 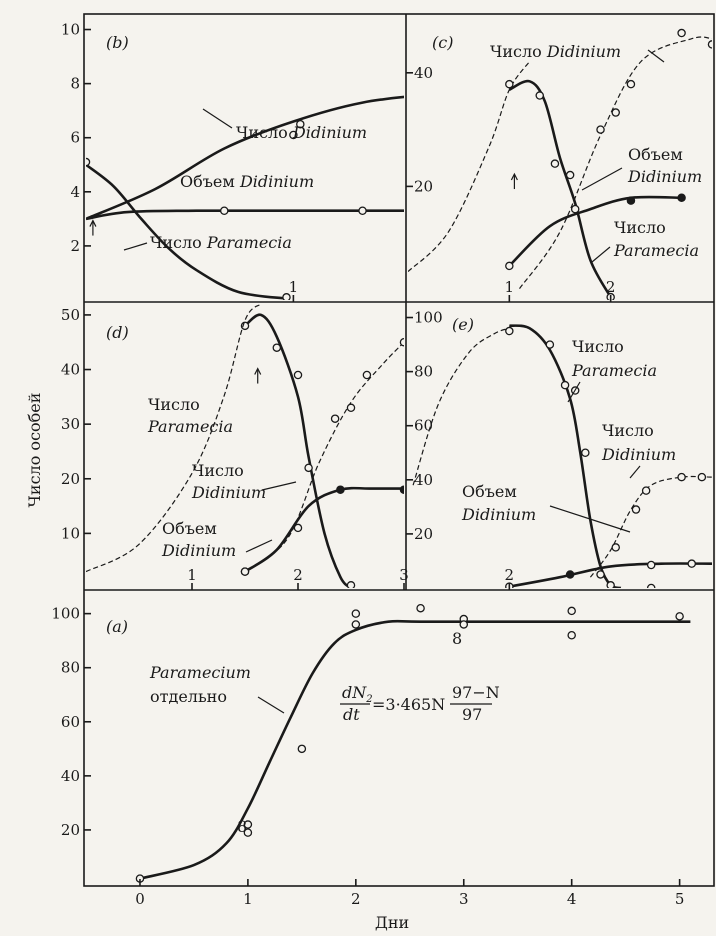 I want to click on panel-c-xtick-label: 2, so click(x=611, y=287).